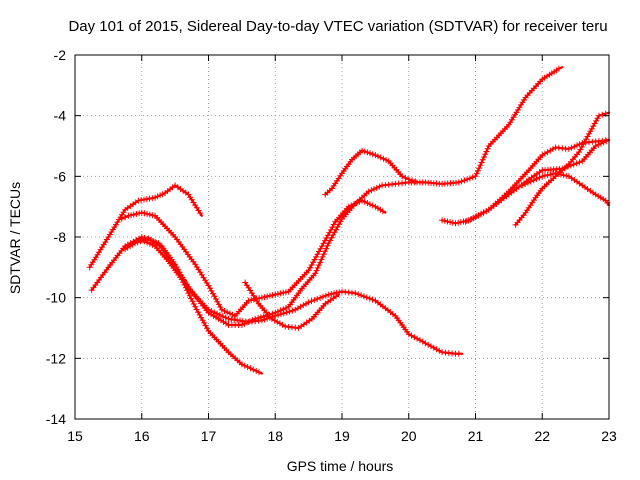  Describe the element at coordinates (75, 436) in the screenshot. I see `x-tick-label: 15` at that location.